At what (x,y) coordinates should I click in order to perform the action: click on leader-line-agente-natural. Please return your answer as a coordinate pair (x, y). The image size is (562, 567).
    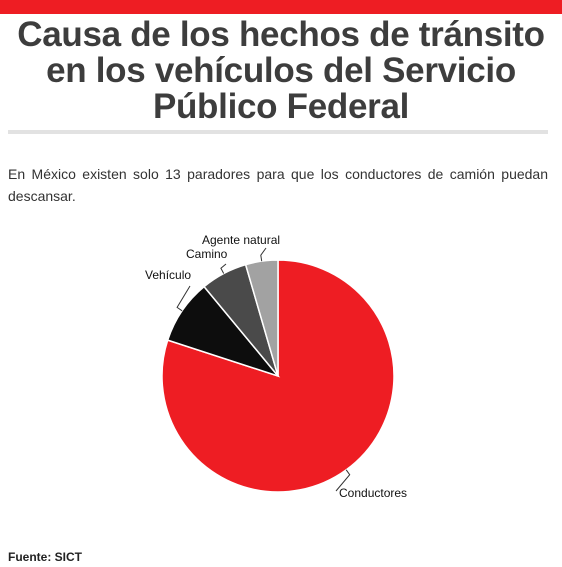
    Looking at the image, I should click on (263, 254).